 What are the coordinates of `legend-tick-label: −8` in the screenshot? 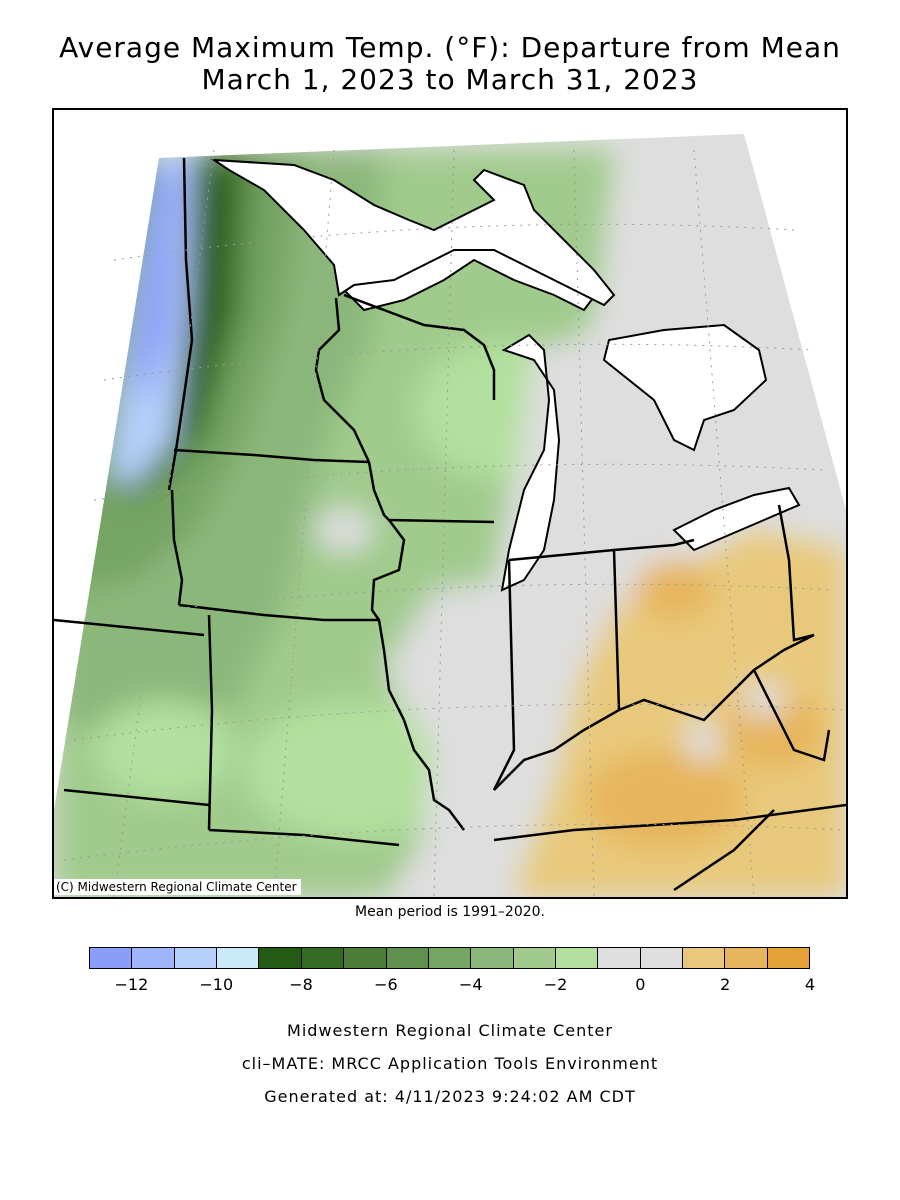 It's located at (301, 984).